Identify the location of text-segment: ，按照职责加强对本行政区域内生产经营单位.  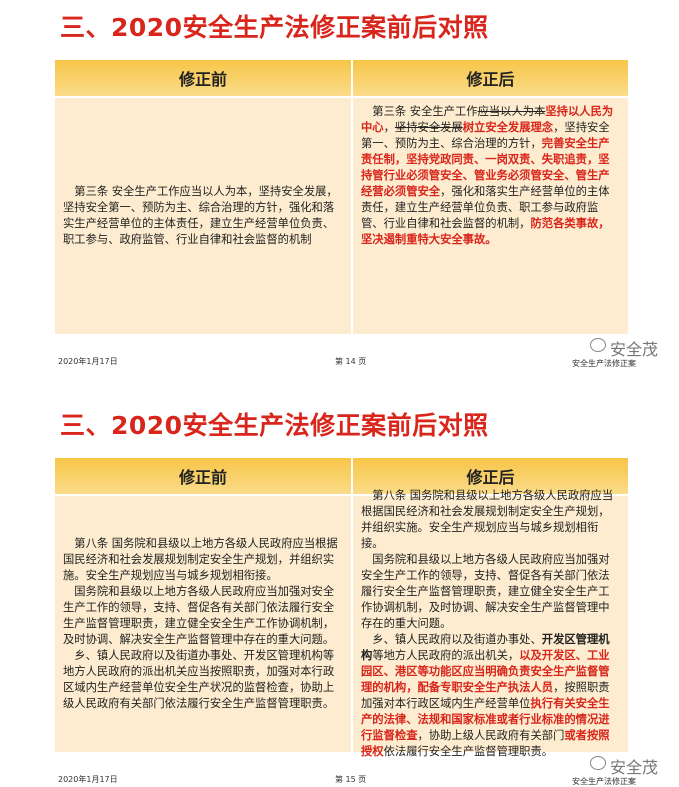
(485, 695).